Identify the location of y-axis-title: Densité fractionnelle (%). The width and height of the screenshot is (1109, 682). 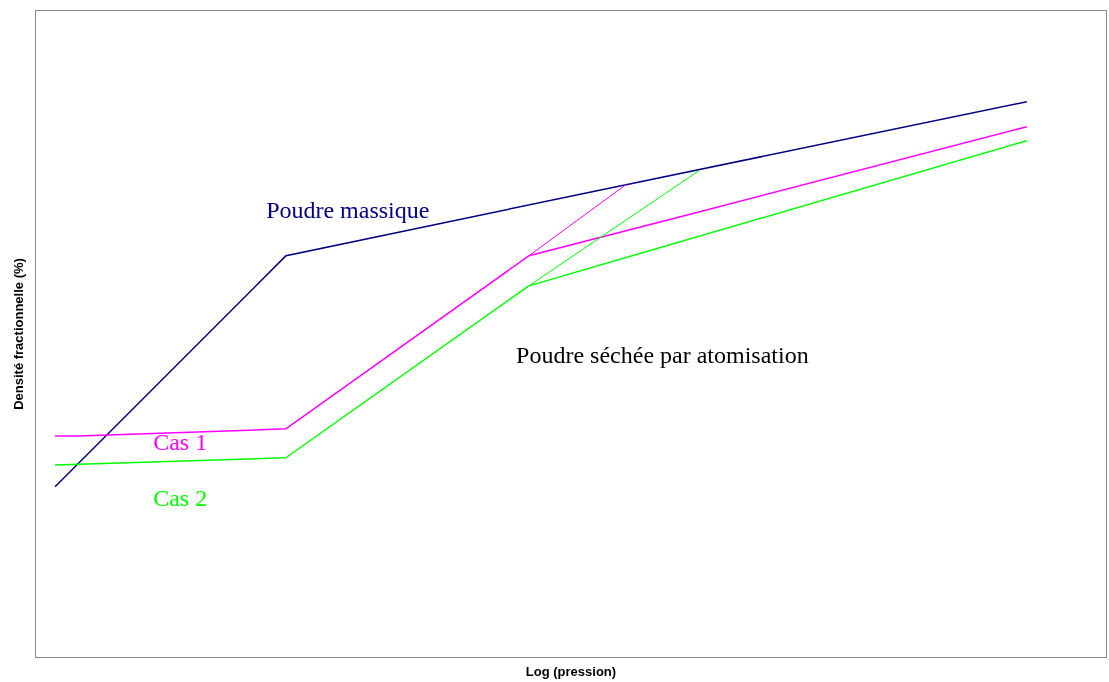
(18, 334).